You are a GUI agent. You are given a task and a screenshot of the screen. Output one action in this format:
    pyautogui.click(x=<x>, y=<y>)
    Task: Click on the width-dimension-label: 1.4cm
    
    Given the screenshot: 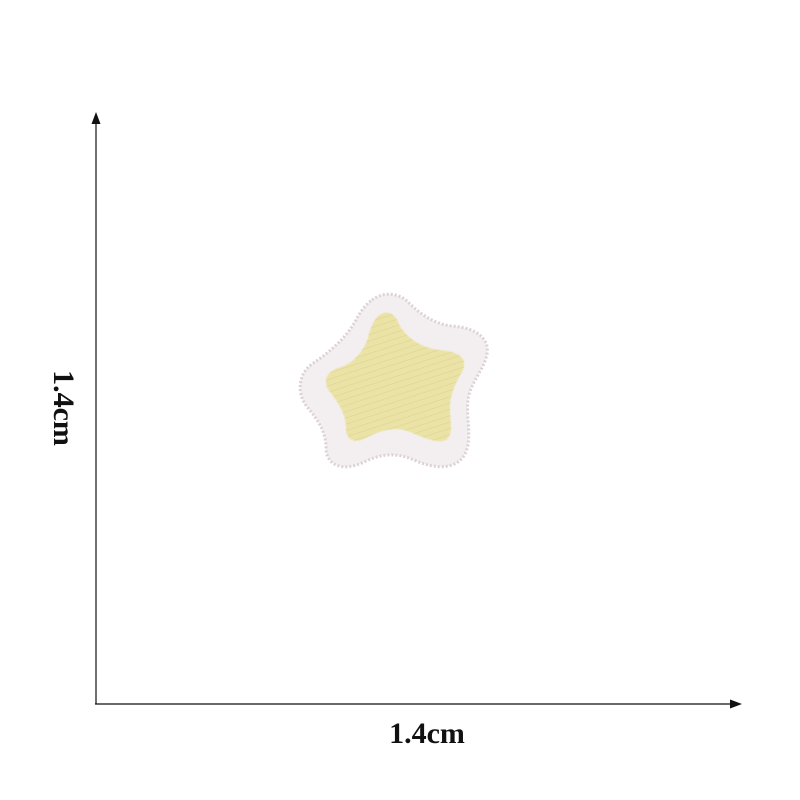 What is the action you would take?
    pyautogui.click(x=427, y=733)
    